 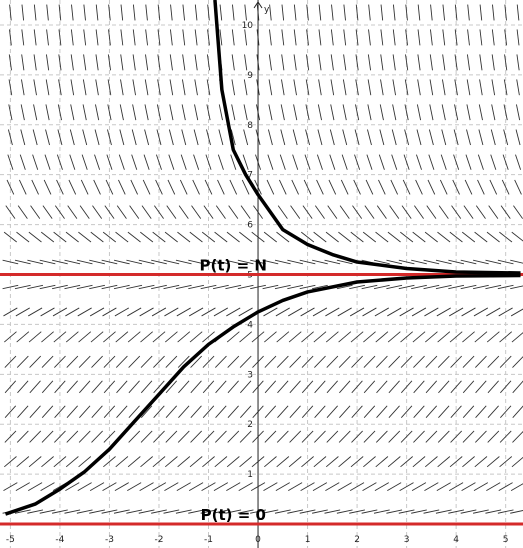 What do you see at coordinates (250, 226) in the screenshot?
I see `y-tick-label: 6` at bounding box center [250, 226].